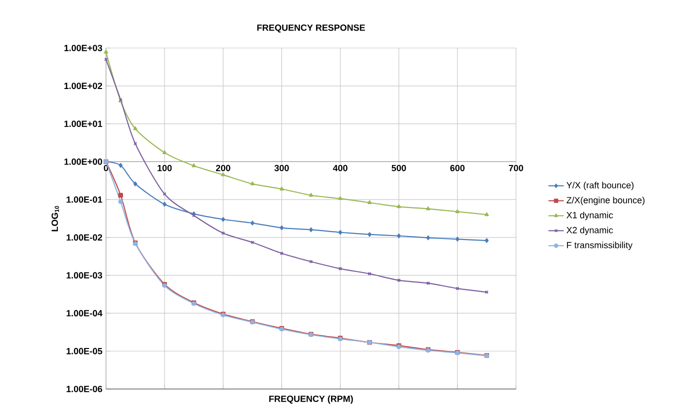 Image resolution: width=675 pixels, height=414 pixels. What do you see at coordinates (589, 231) in the screenshot?
I see `legend-label: X2 dynamic` at bounding box center [589, 231].